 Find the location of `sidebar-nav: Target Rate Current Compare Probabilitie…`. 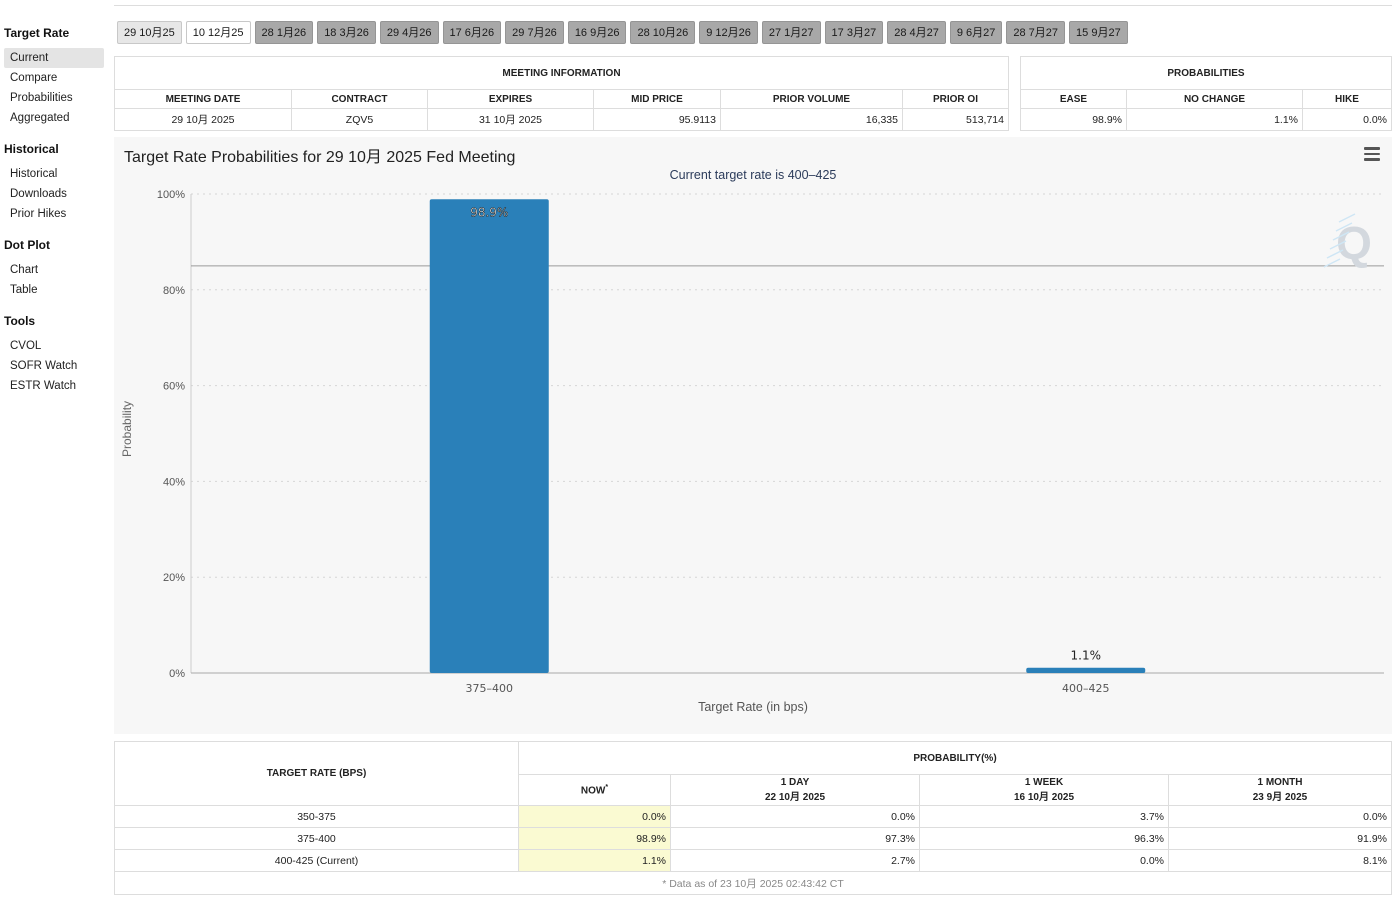

sidebar-nav: Target Rate Current Compare Probabilitie… is located at coordinates (54, 210).